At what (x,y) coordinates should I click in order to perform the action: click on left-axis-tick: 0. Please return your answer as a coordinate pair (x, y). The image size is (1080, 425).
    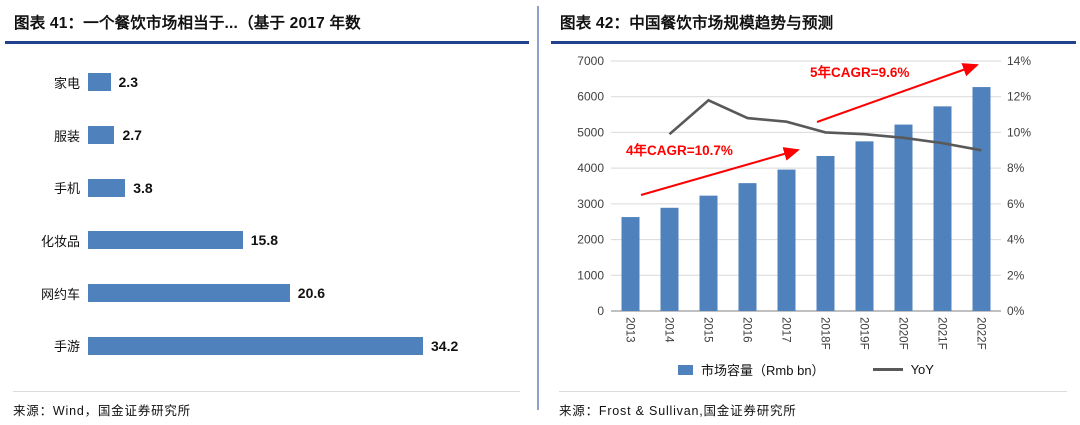
    Looking at the image, I should click on (600, 311).